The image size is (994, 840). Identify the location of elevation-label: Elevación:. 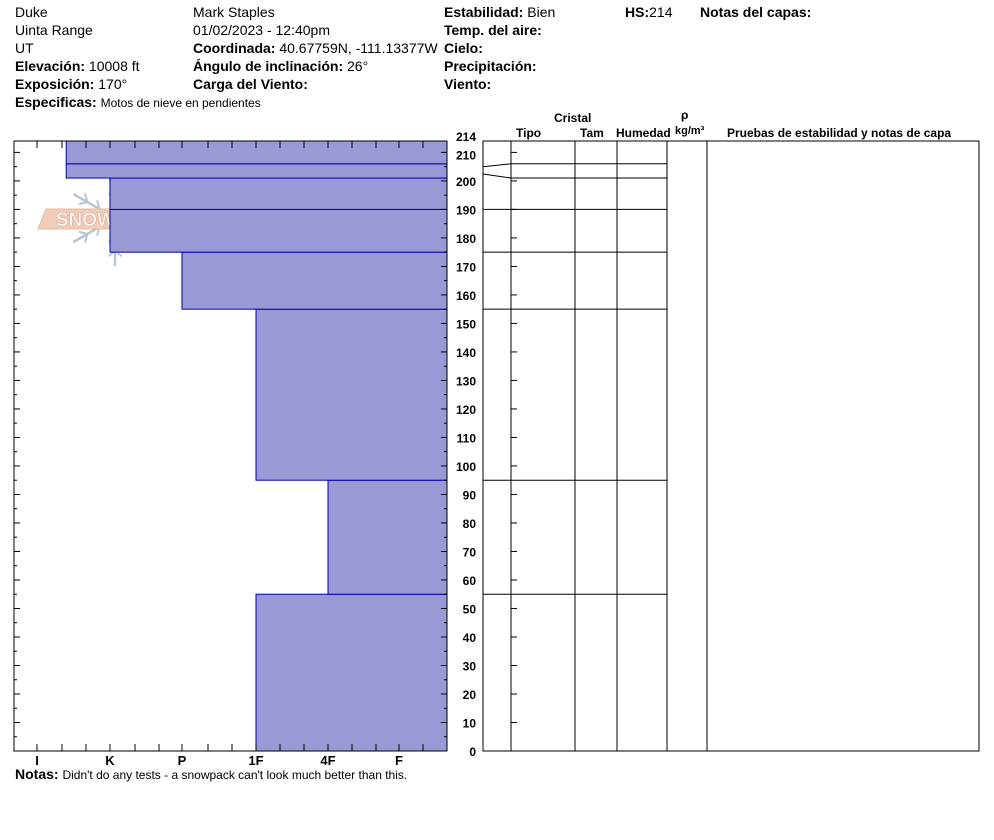
(50, 66).